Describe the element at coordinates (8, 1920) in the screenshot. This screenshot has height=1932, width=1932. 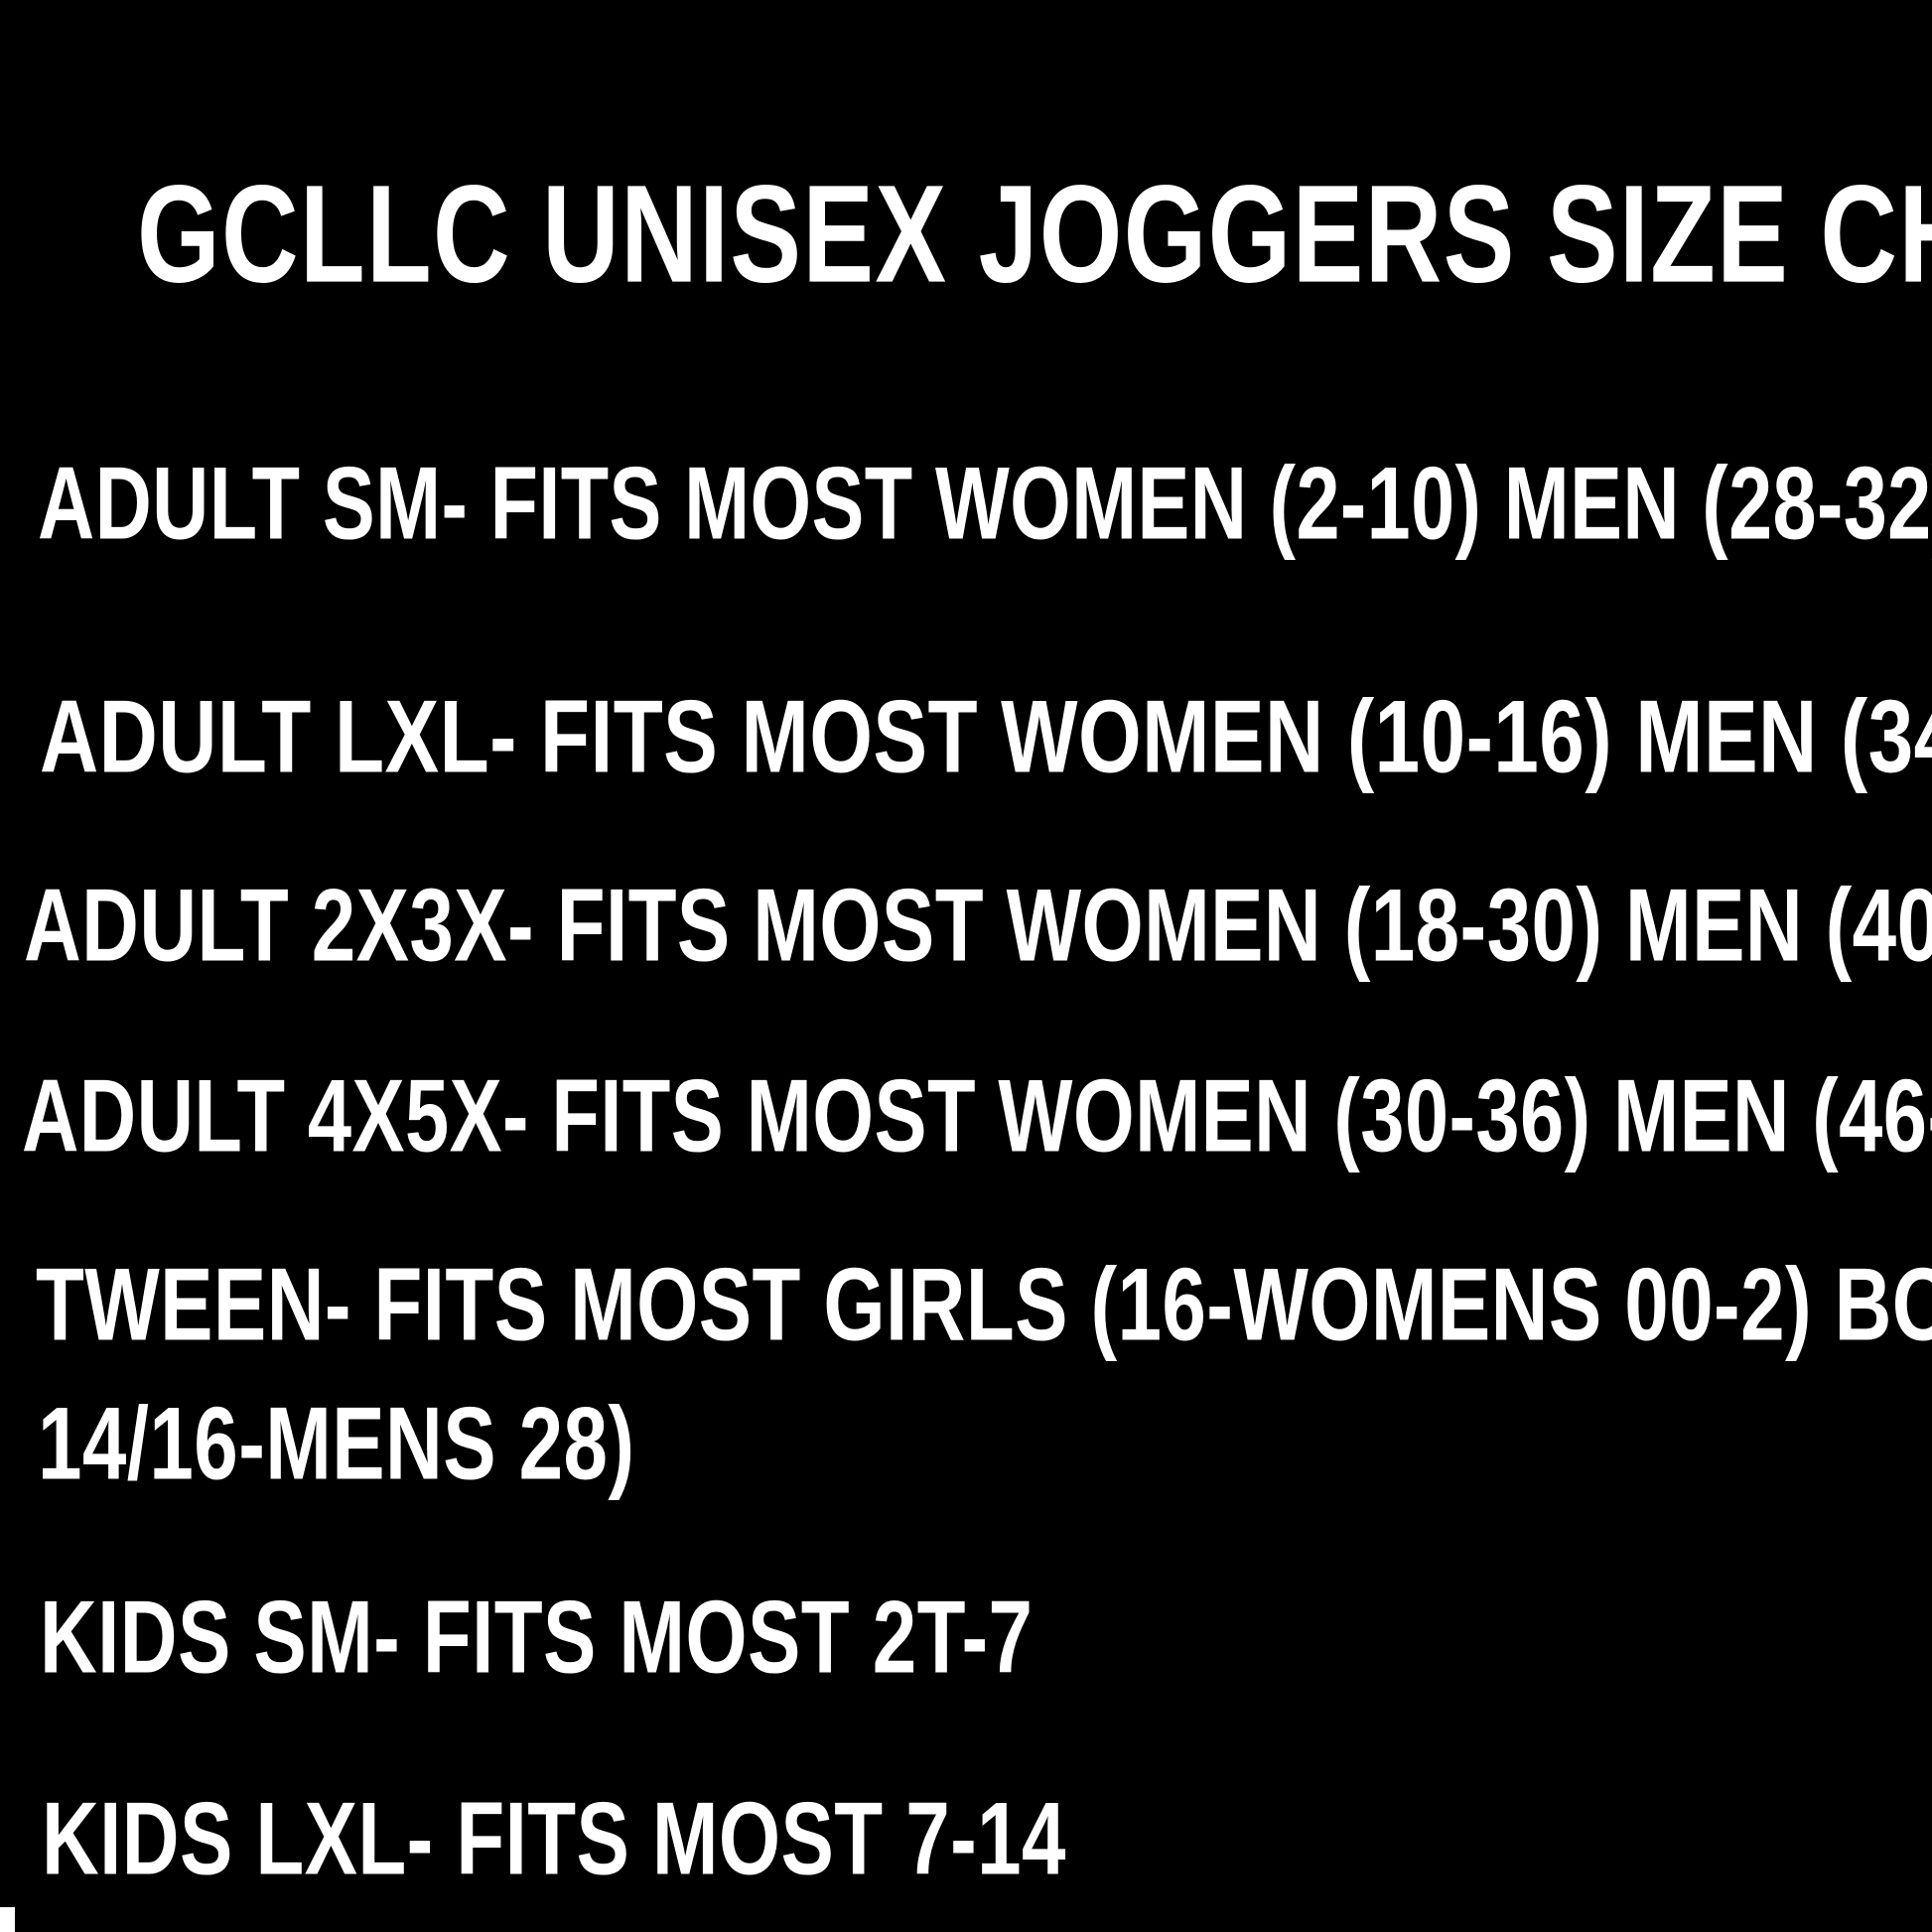
I see `corner-notch-artifact` at that location.